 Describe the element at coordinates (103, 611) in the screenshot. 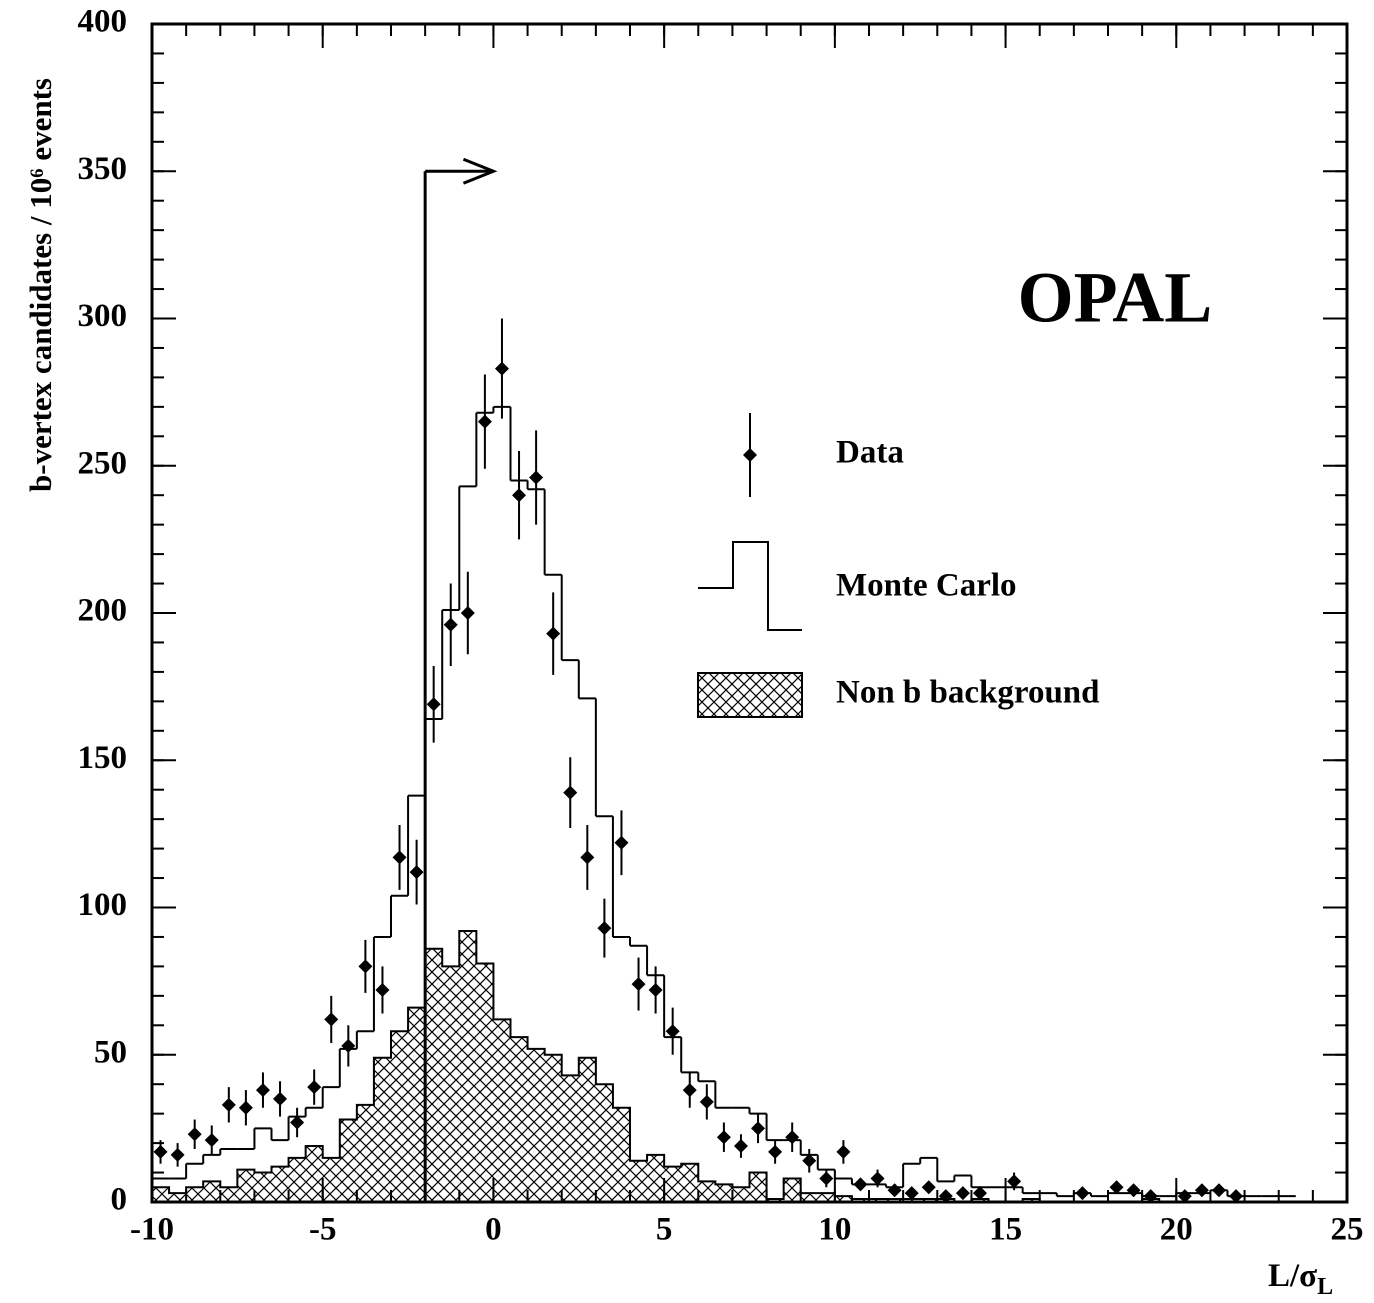

I see `y-tick-label: 200` at that location.